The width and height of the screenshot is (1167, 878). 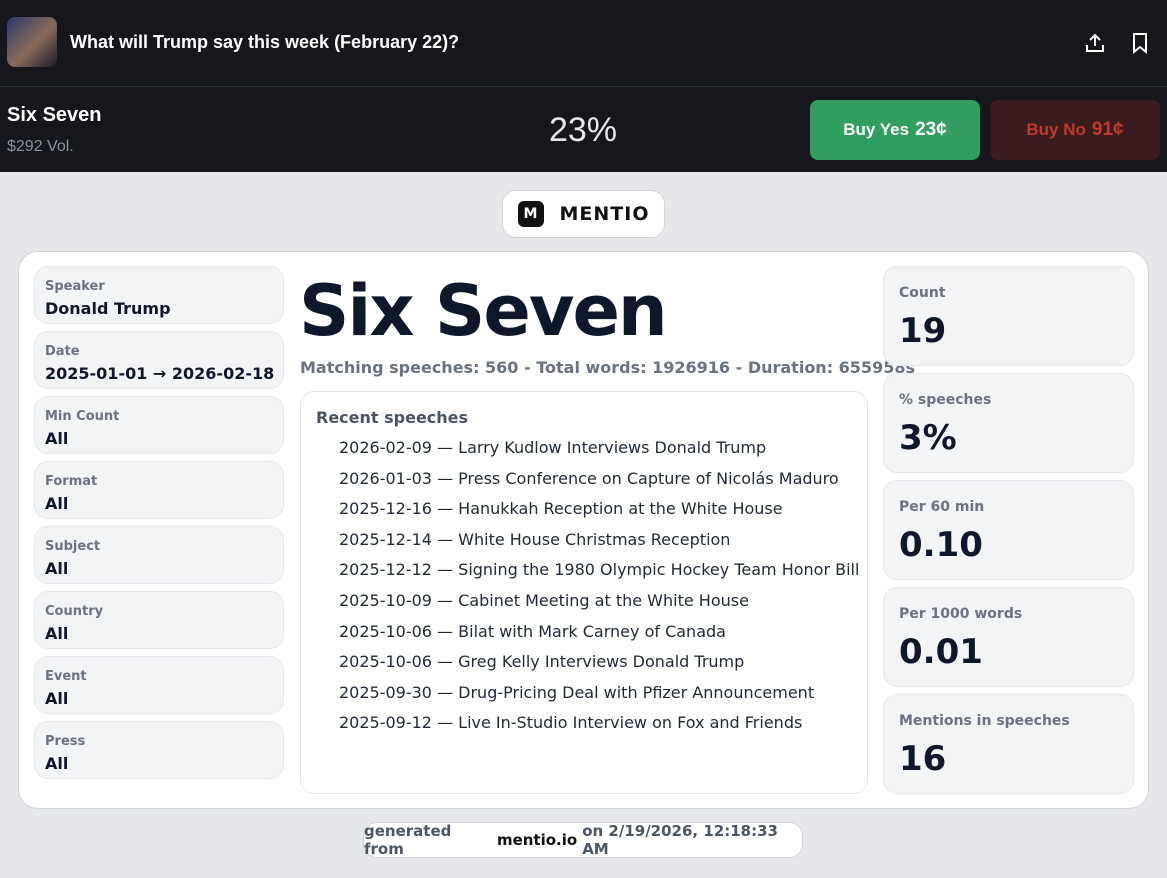 I want to click on filter-label: Date, so click(x=62, y=351).